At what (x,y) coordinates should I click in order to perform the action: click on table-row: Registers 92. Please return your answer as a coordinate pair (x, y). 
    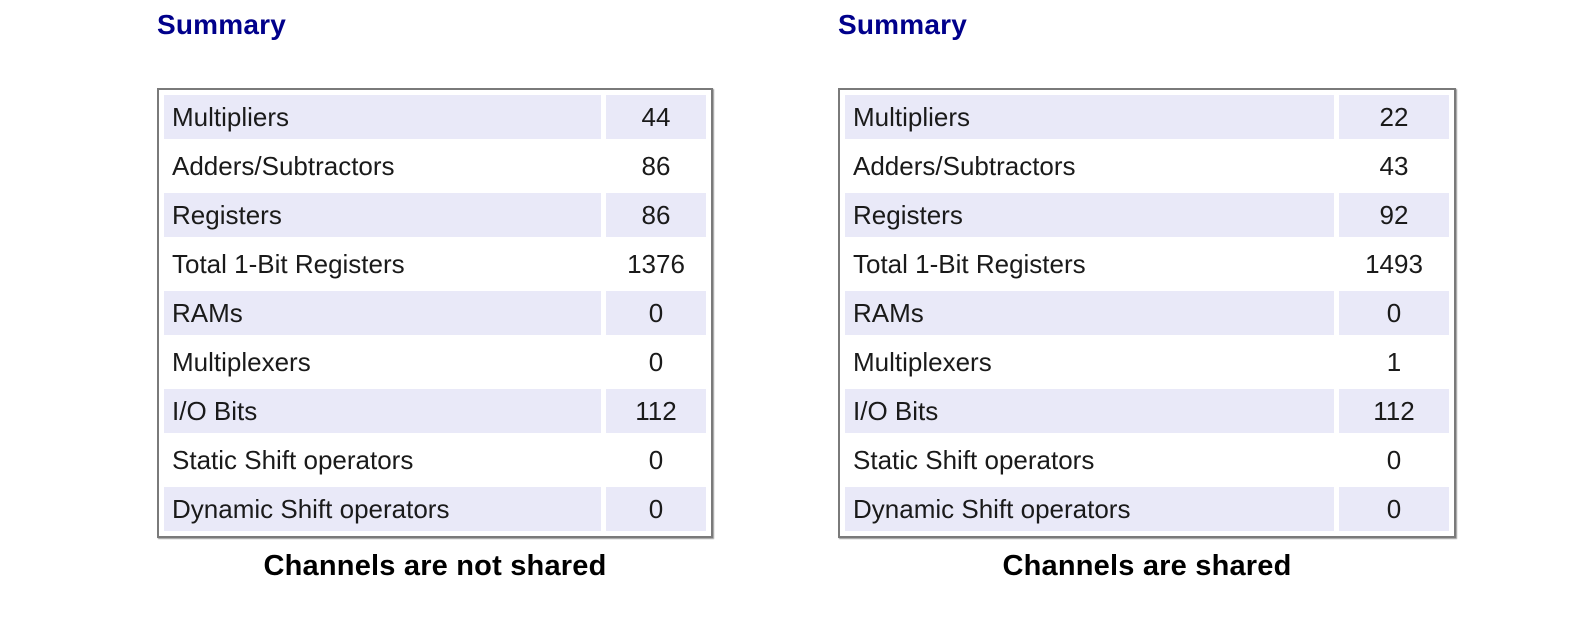
    Looking at the image, I should click on (1147, 215).